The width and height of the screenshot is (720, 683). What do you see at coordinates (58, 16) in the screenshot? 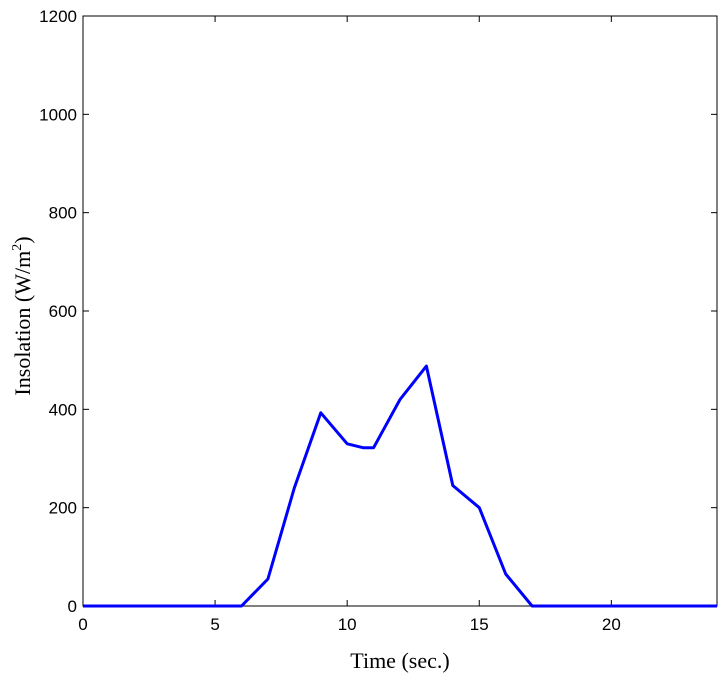
I see `y-tick-label: 1200` at bounding box center [58, 16].